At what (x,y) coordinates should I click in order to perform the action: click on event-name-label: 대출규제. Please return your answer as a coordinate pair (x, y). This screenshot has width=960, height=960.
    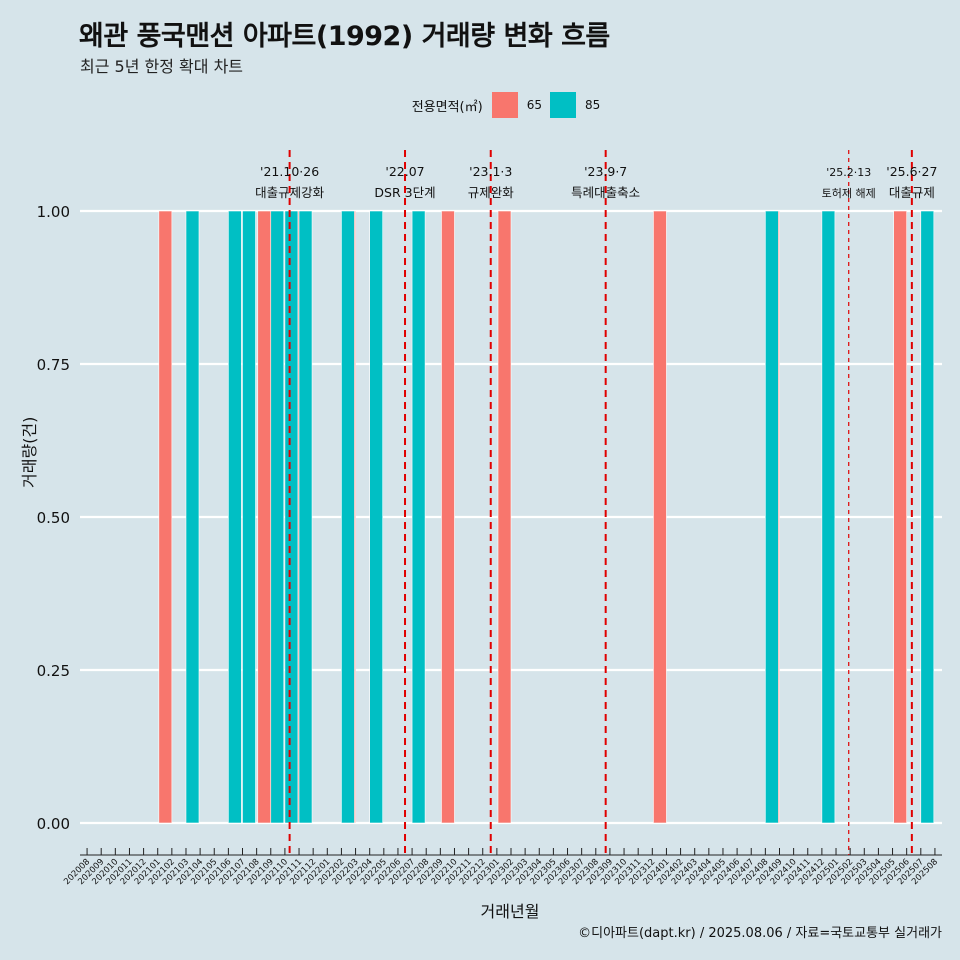
    Looking at the image, I should click on (912, 192).